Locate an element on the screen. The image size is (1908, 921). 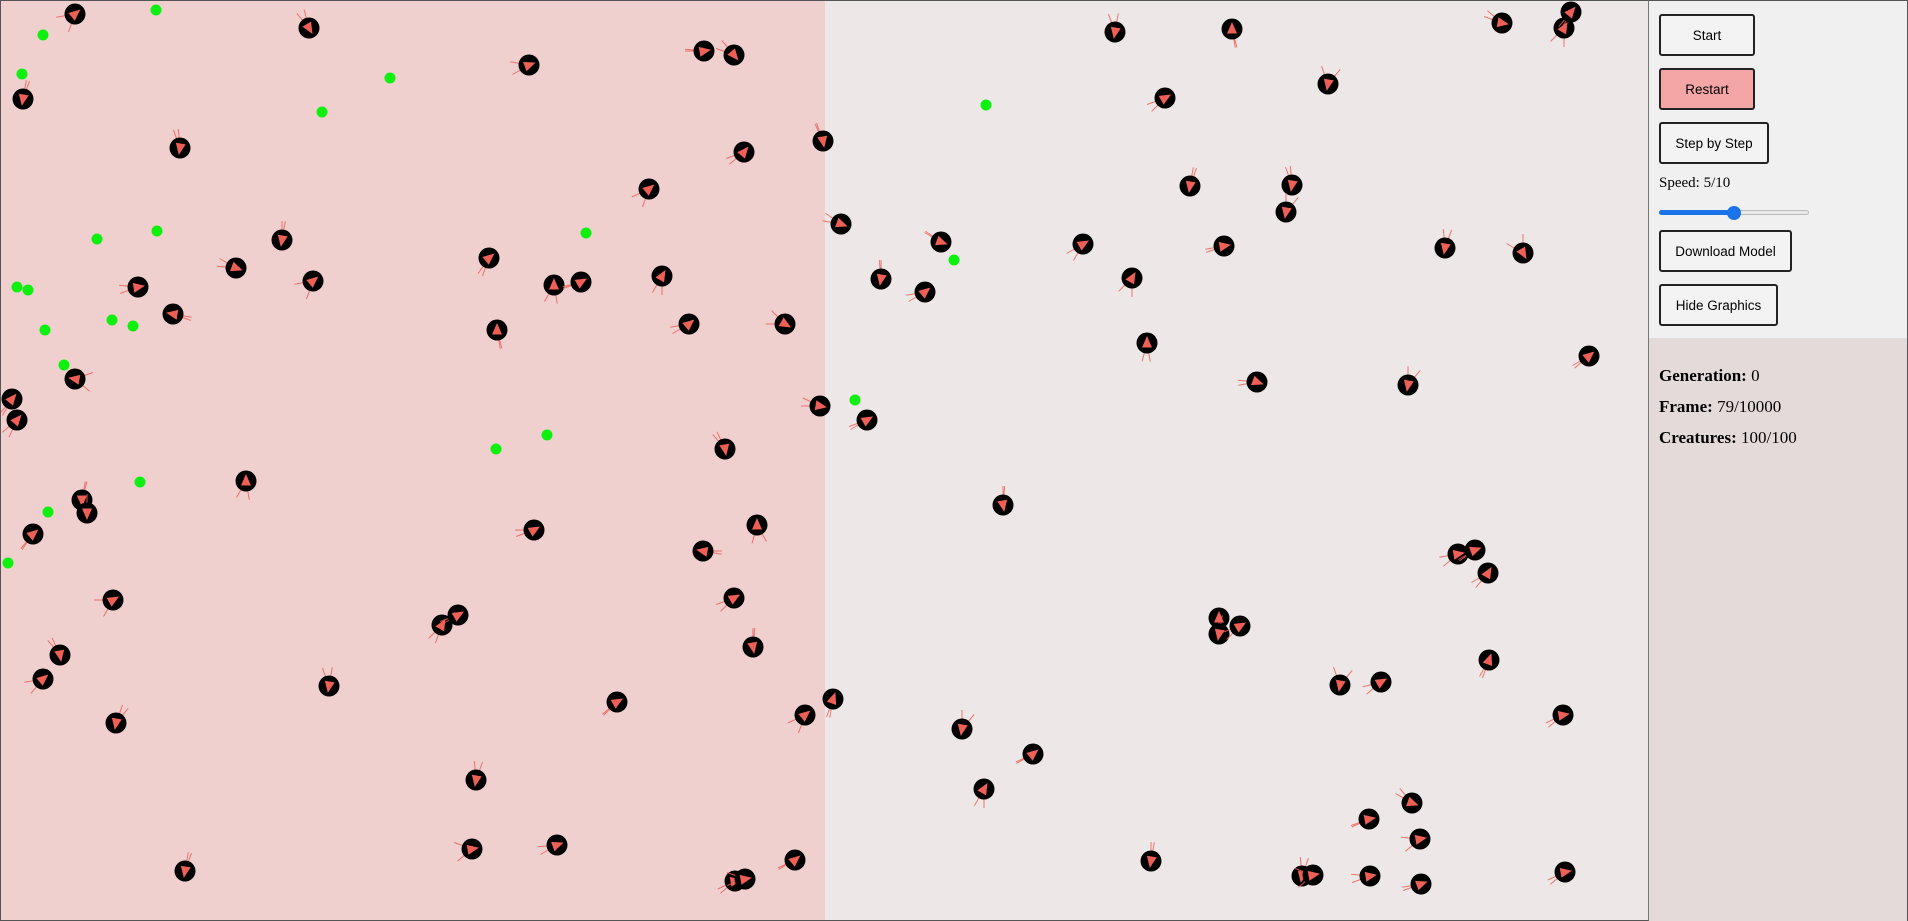
generation-label: Generation: is located at coordinates (1703, 375).